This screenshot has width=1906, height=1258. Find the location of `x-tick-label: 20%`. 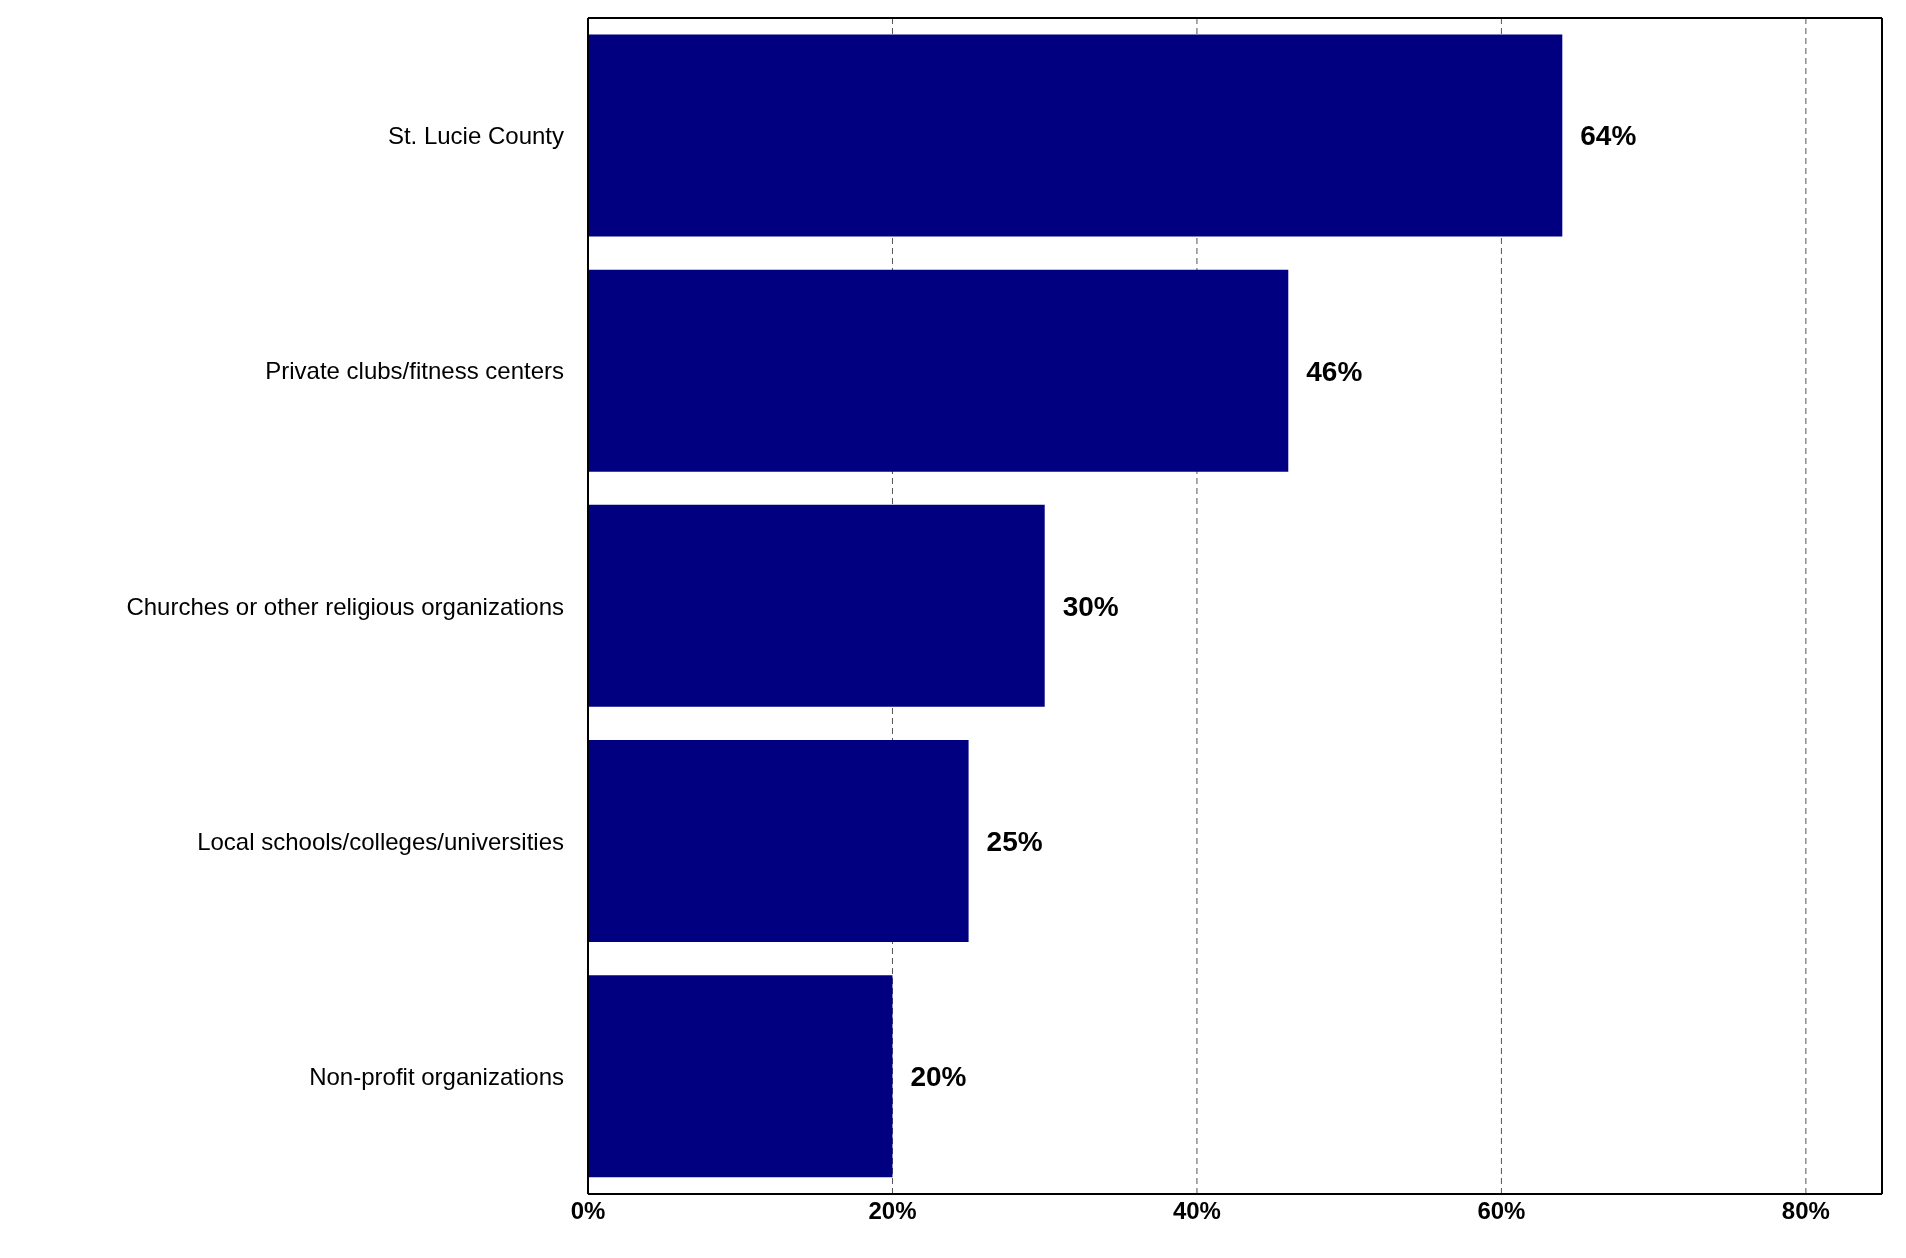

x-tick-label: 20% is located at coordinates (892, 1211).